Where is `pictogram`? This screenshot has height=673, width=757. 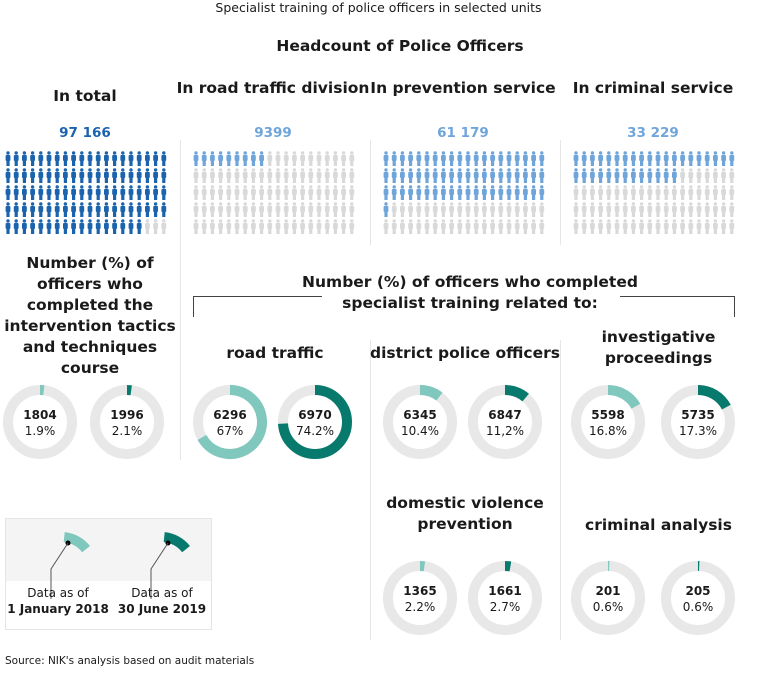 pictogram is located at coordinates (654, 192).